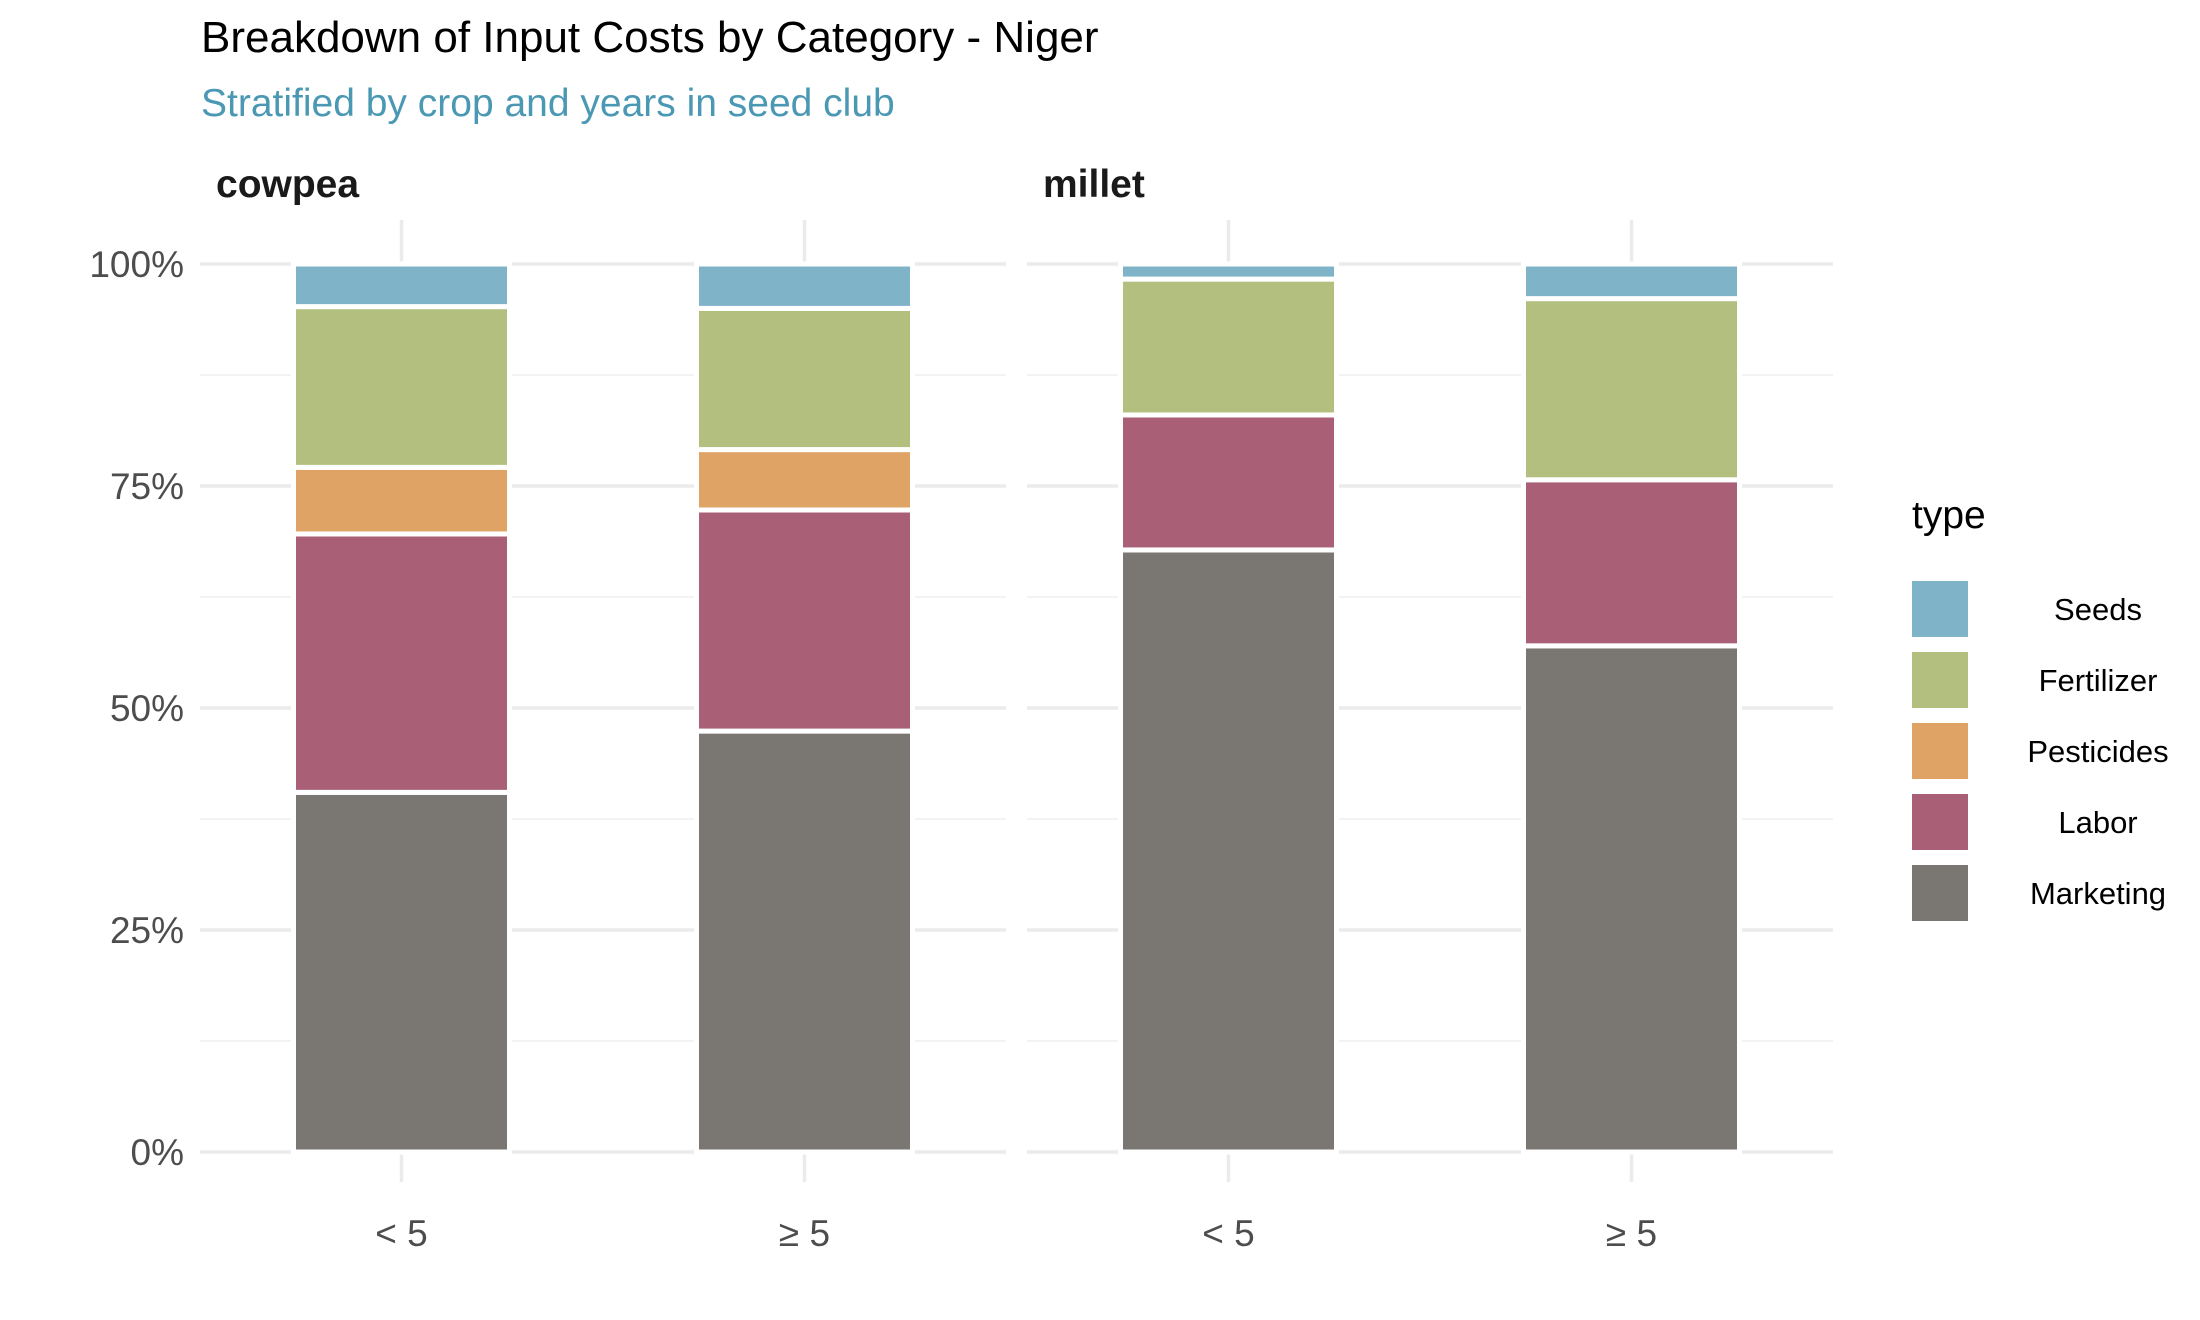 The width and height of the screenshot is (2200, 1320). Describe the element at coordinates (1940, 822) in the screenshot. I see `legend-key-labor` at that location.